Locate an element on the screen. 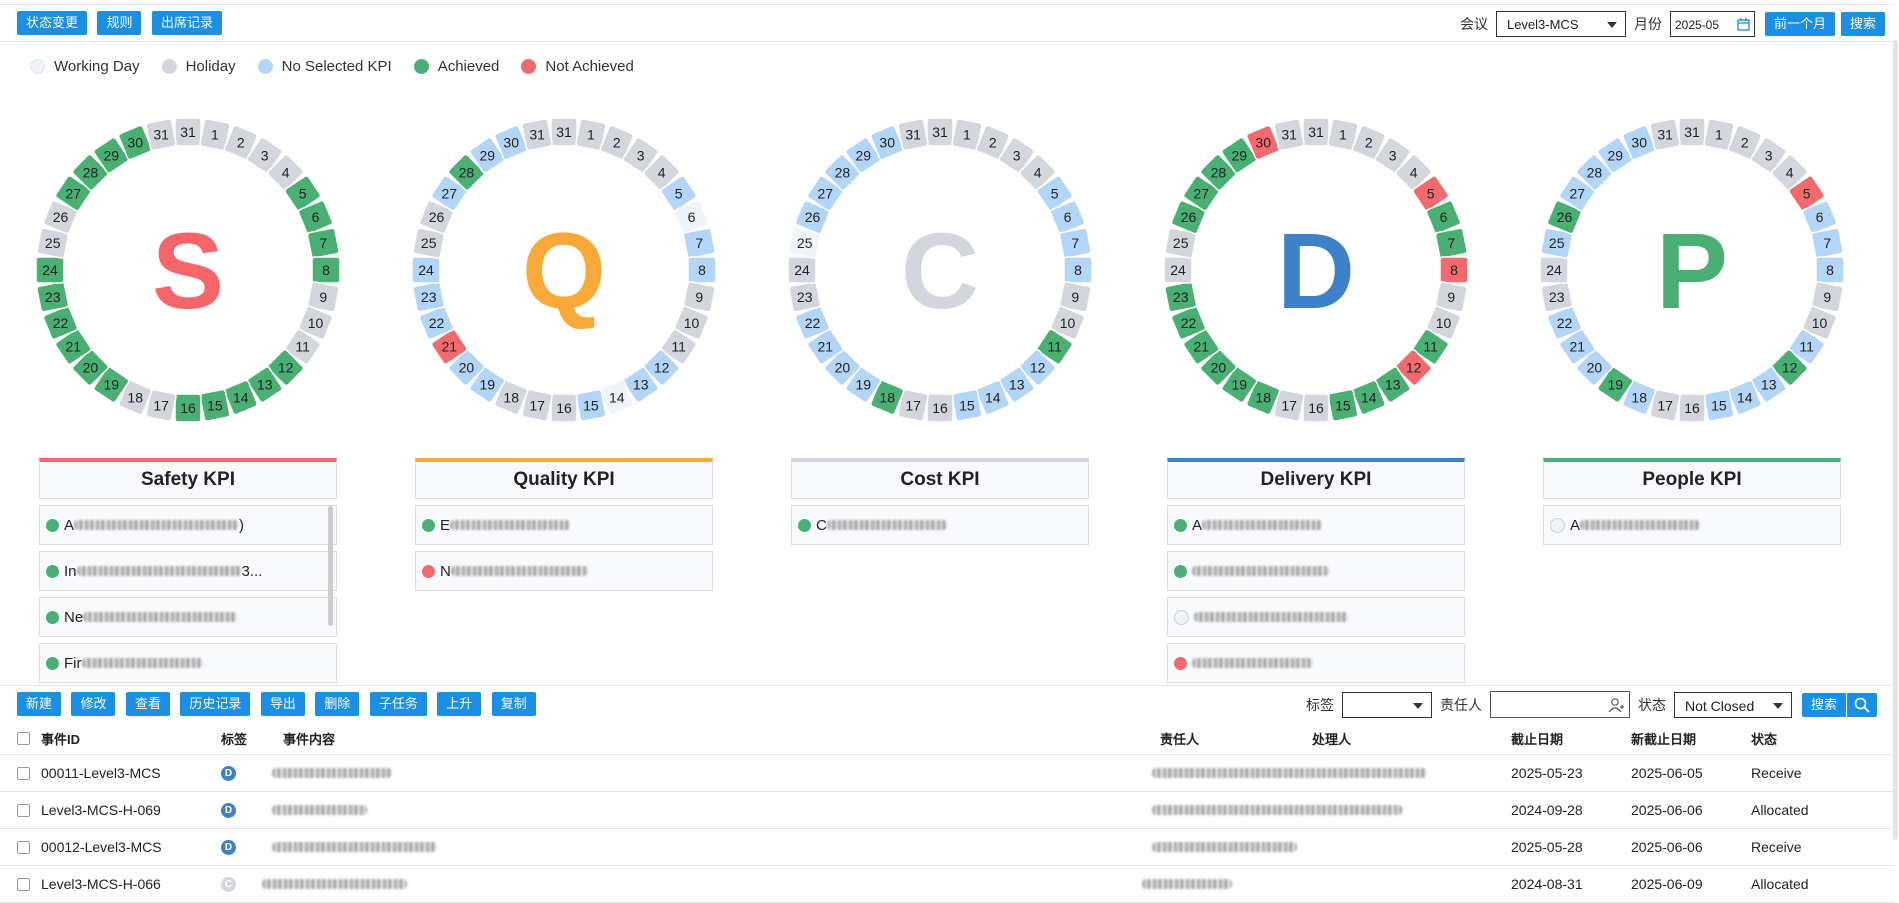  export-button: 导出 is located at coordinates (282, 704).